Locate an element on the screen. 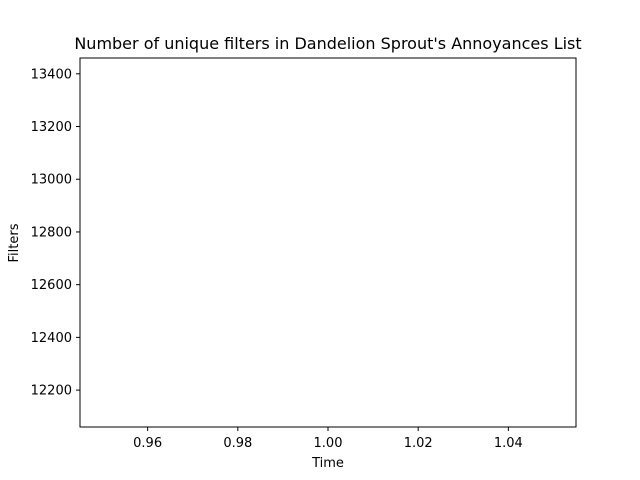  y-tick-label: 12600 is located at coordinates (51, 285).